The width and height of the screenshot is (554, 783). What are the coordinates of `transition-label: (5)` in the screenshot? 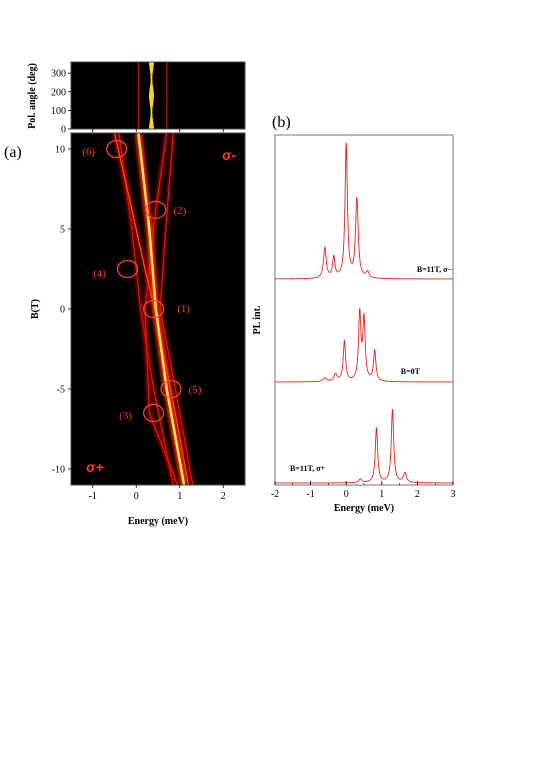 It's located at (195, 390).